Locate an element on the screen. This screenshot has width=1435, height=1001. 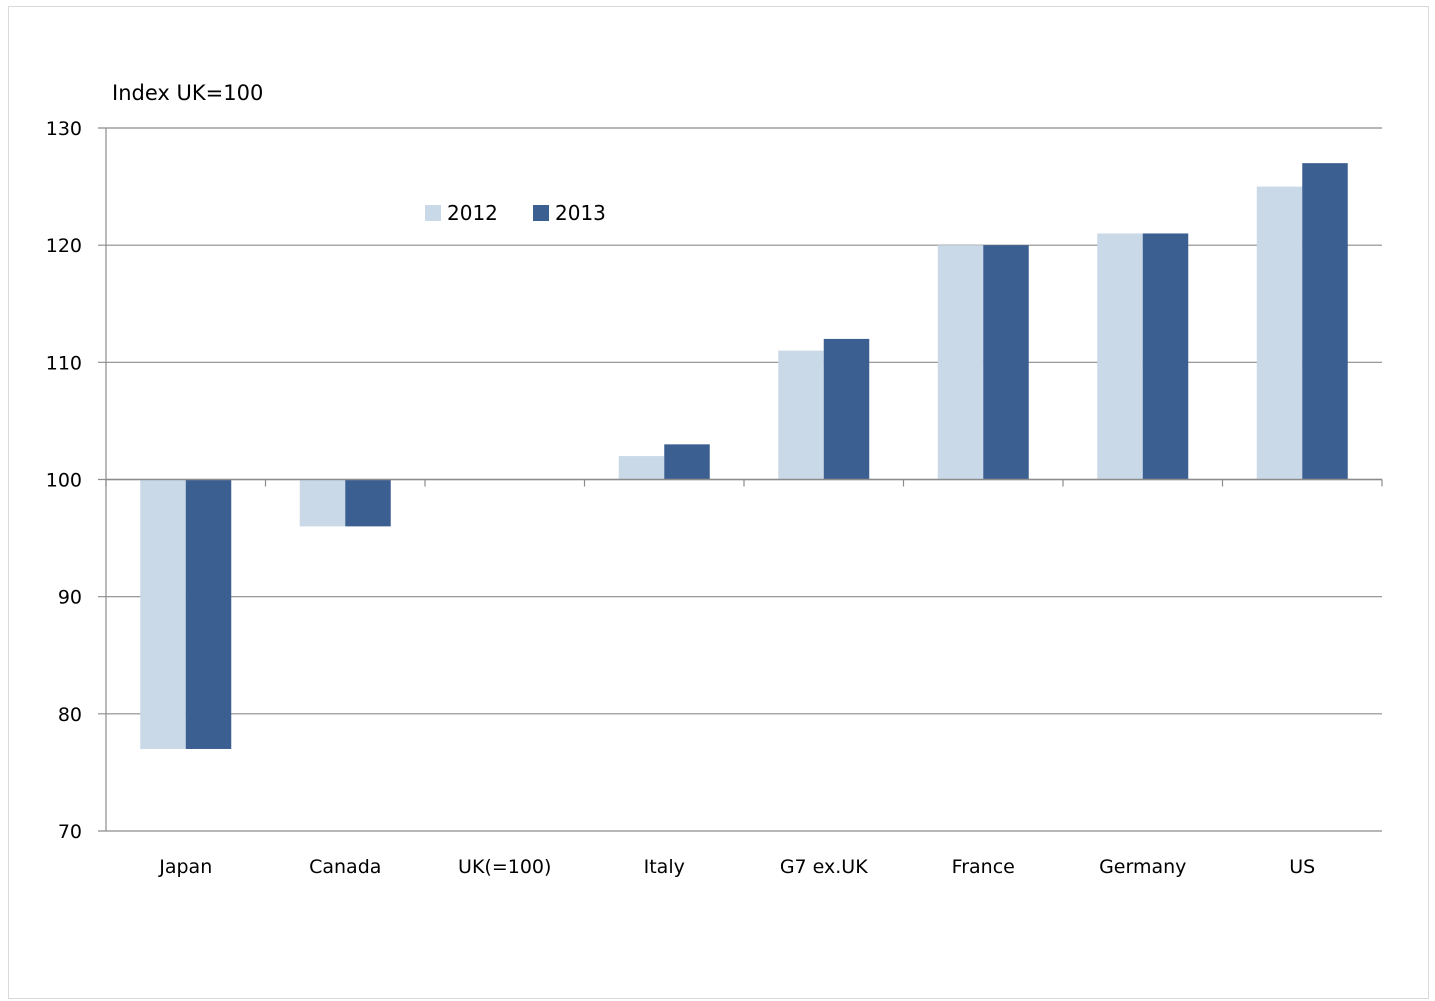
y-tick-label: 120 is located at coordinates (64, 246).